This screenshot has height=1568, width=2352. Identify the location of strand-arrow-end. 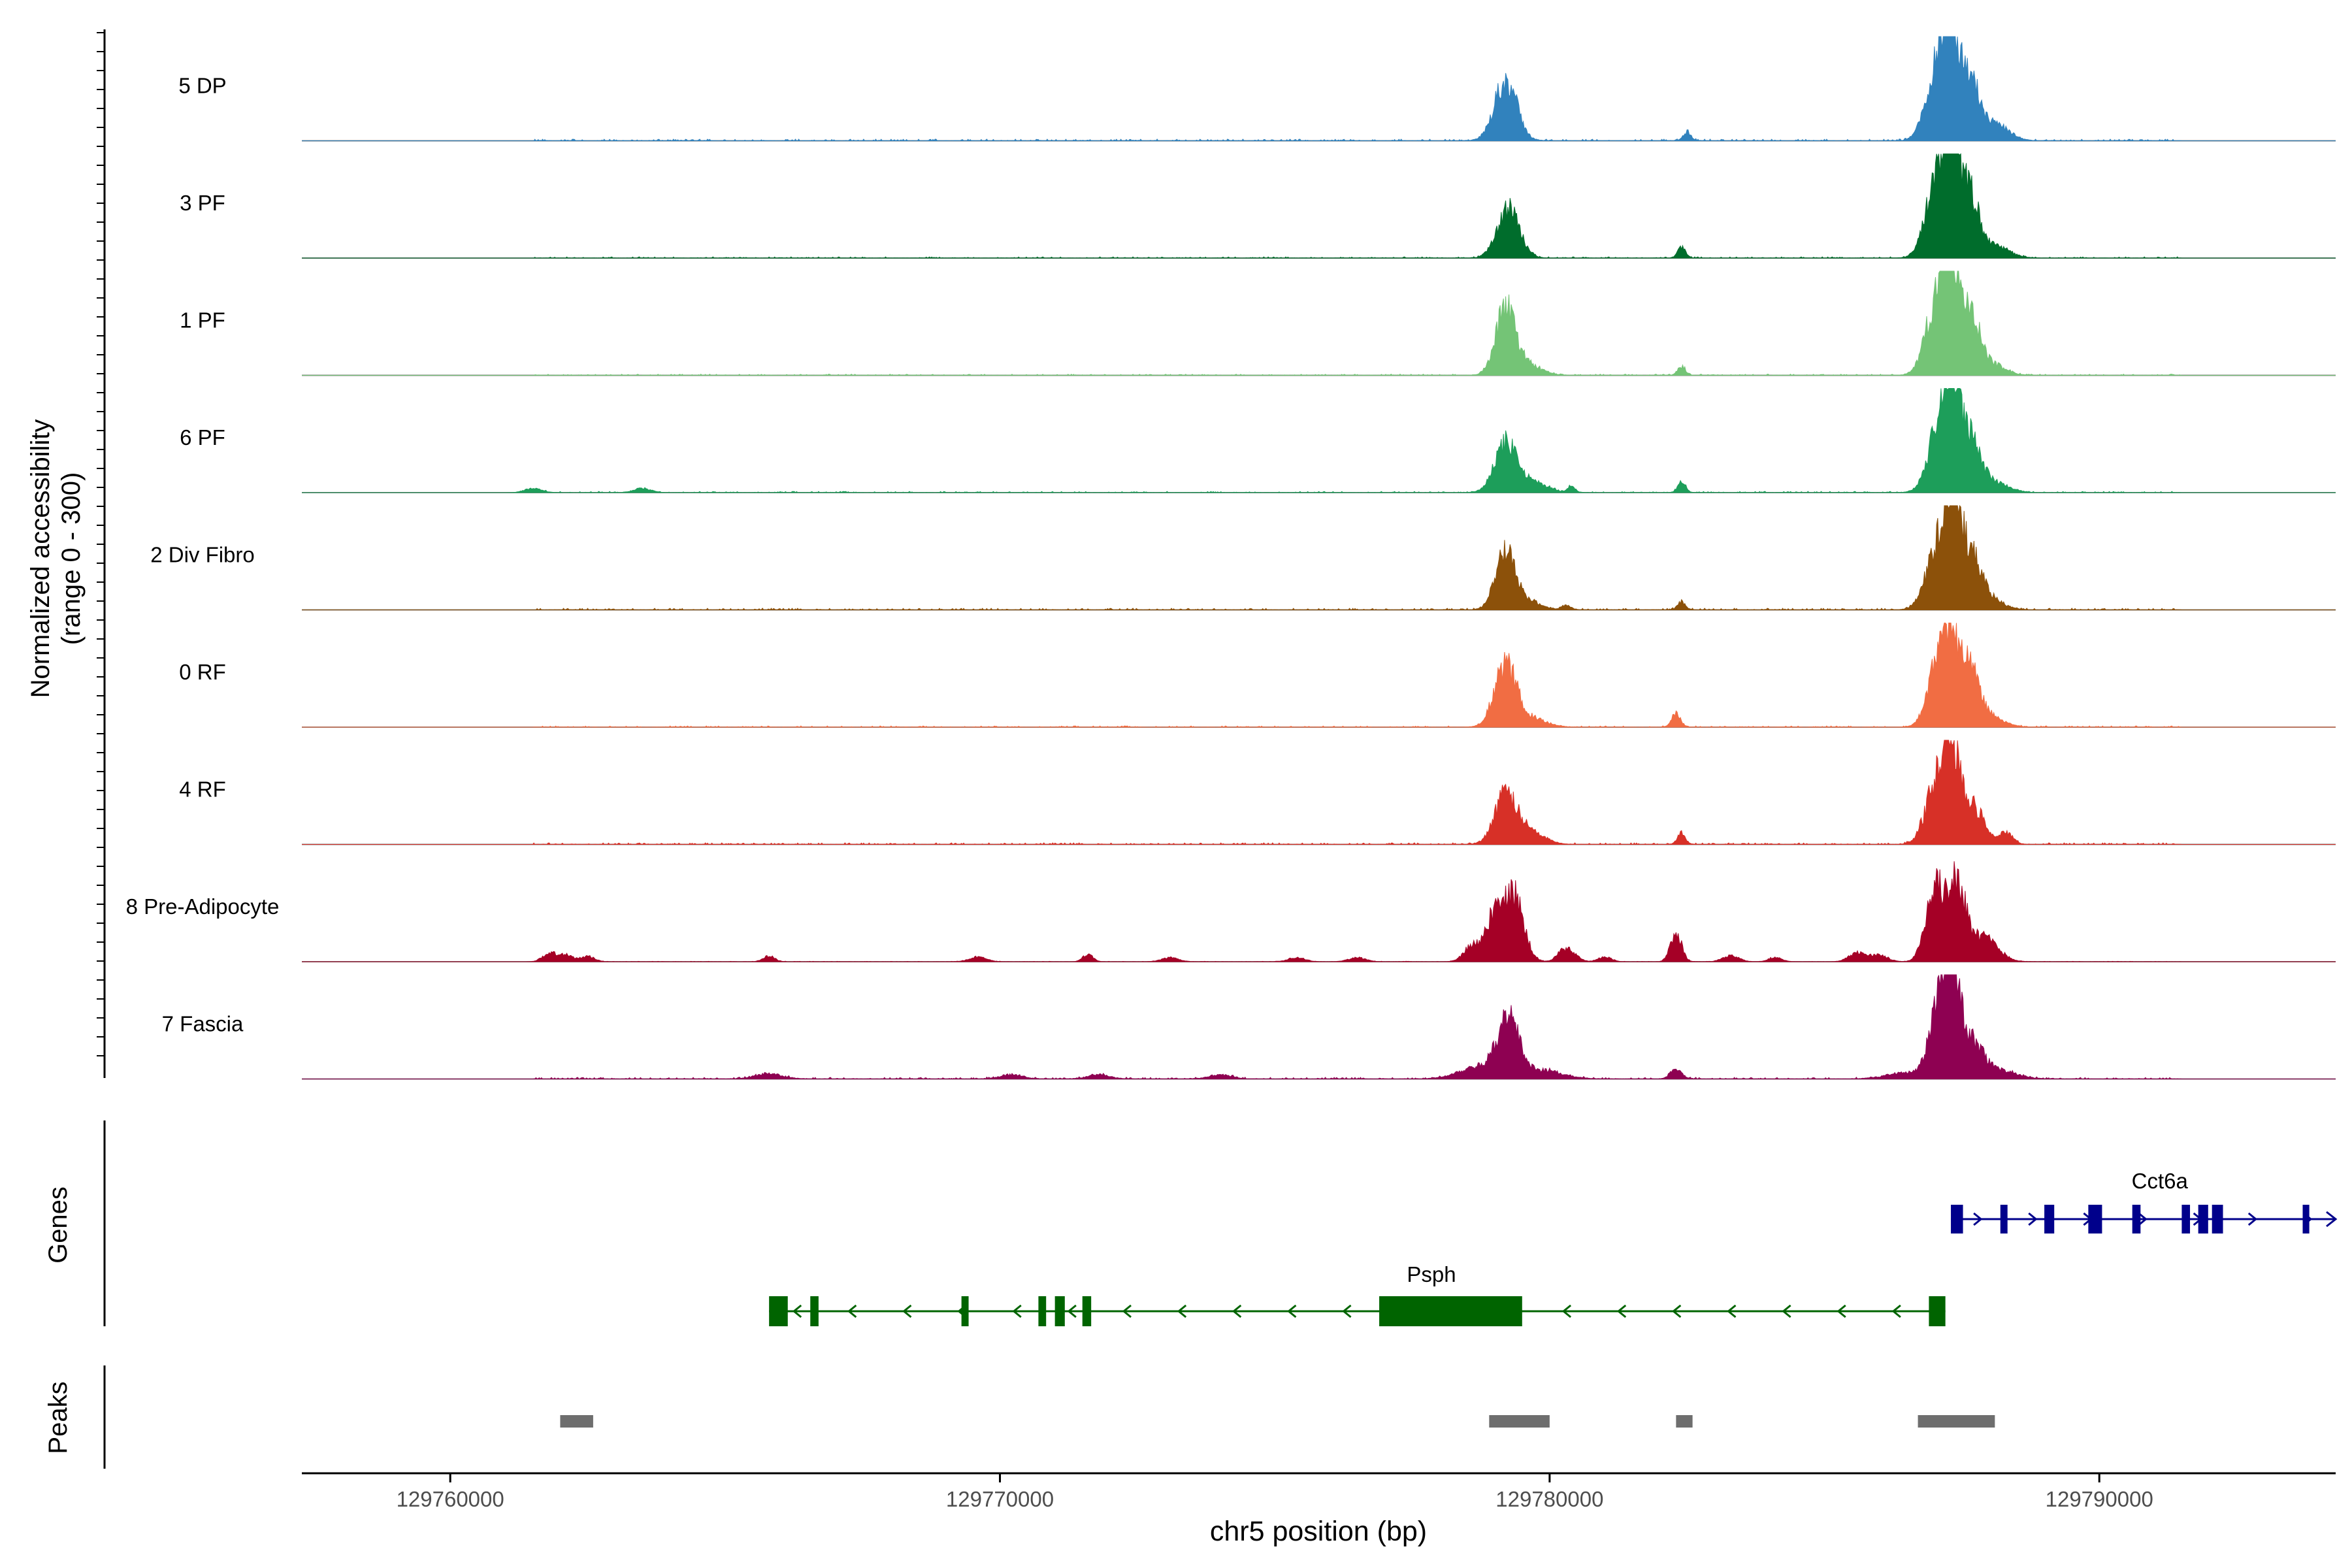
(2332, 1219).